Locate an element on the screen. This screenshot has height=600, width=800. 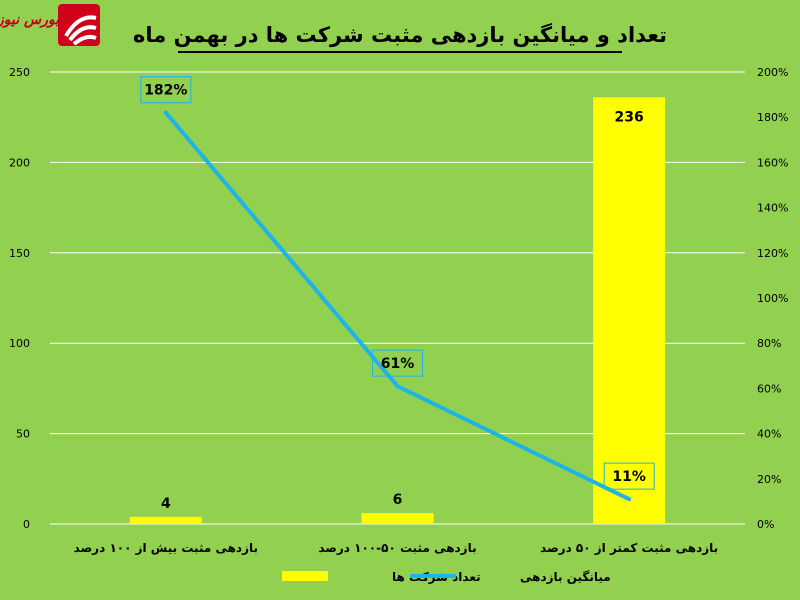
logo-mark-icon is located at coordinates (80, 30).